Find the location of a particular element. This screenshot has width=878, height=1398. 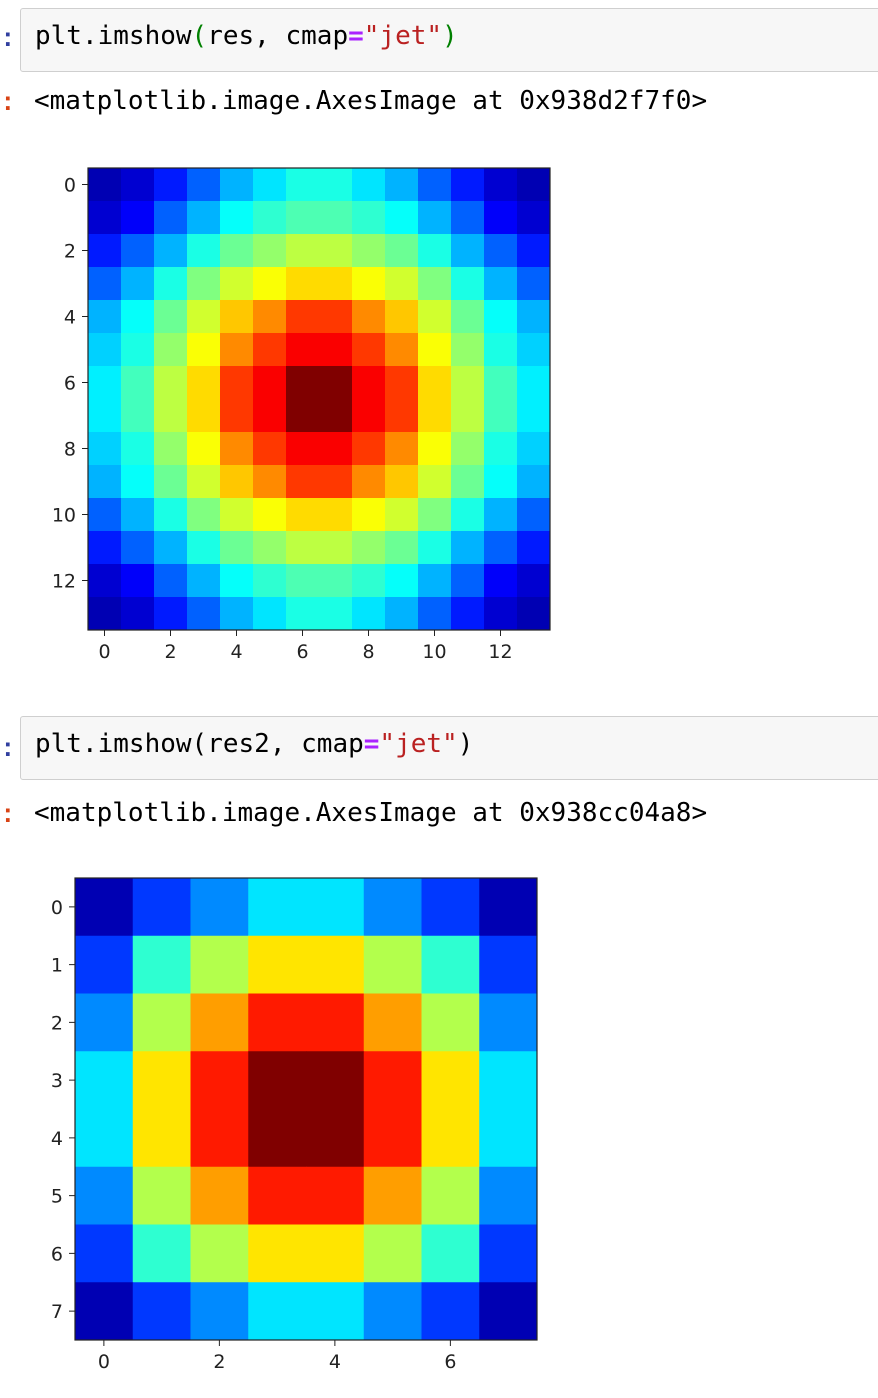

y-tick-label: 1 is located at coordinates (57, 966).